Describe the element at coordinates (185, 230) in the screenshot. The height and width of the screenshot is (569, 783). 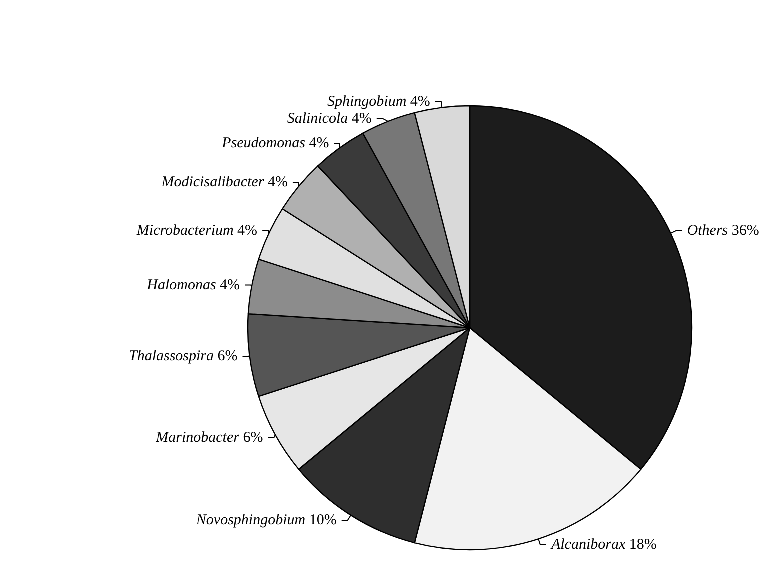
I see `slice-label: Microbacterium` at that location.